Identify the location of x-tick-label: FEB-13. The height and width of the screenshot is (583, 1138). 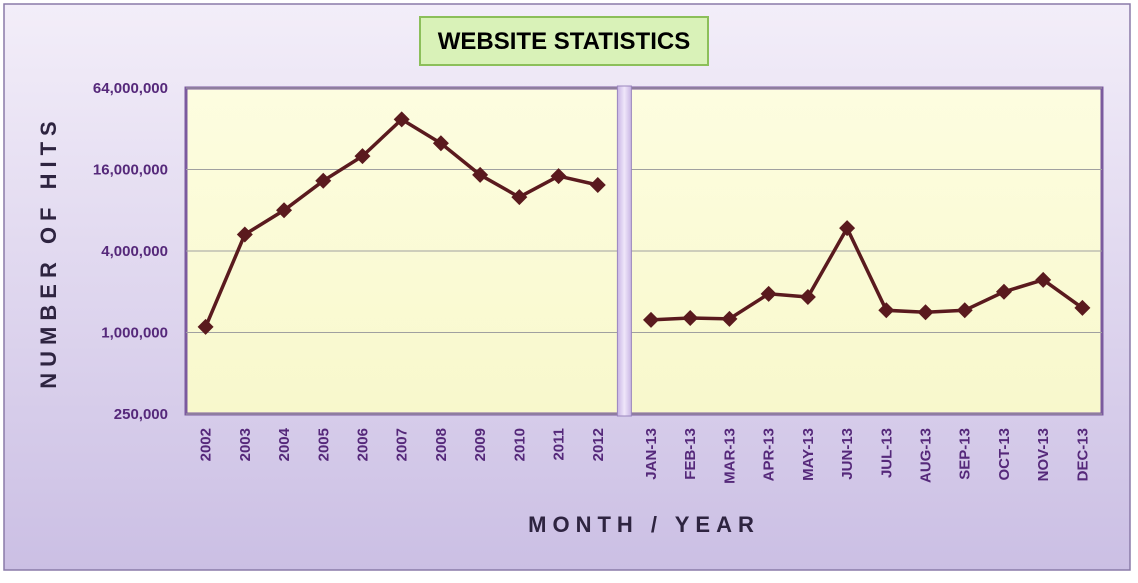
(690, 454).